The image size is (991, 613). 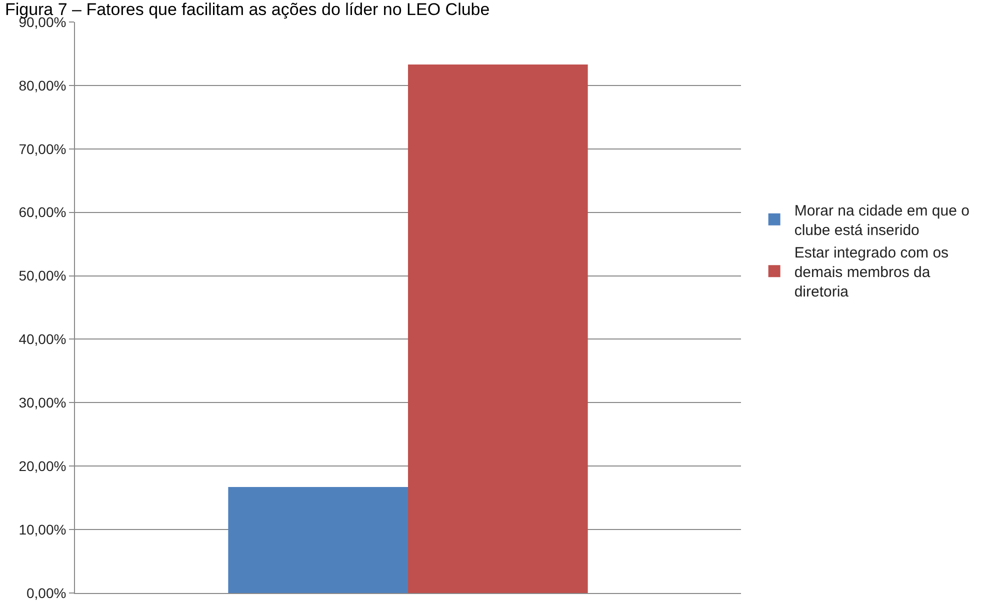 I want to click on legend-label: Estar integrado com os demais membros da diretoria, so click(x=871, y=272).